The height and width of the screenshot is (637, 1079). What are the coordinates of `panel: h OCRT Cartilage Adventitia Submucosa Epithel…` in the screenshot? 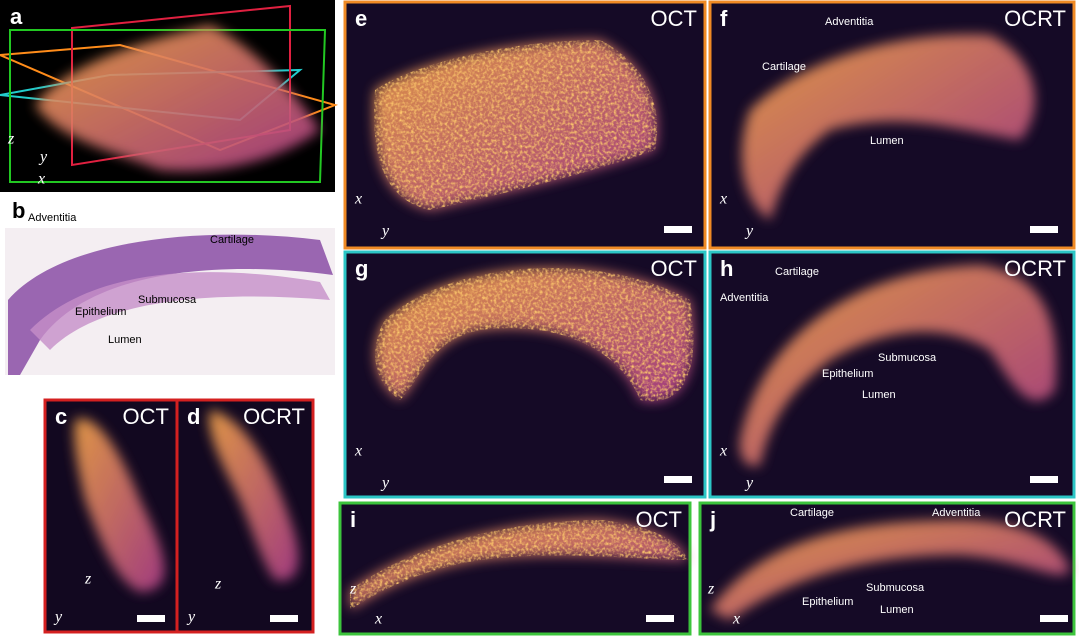 It's located at (892, 374).